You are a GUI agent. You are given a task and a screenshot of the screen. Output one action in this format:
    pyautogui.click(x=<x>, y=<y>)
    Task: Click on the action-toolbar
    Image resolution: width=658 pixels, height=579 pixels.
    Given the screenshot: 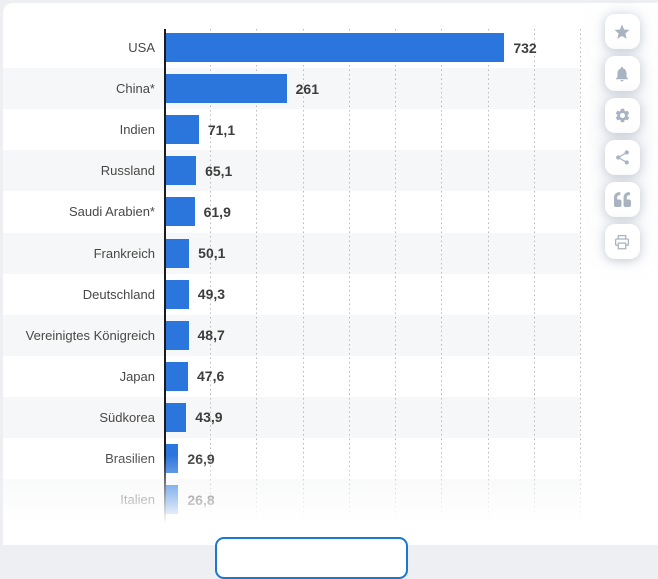 What is the action you would take?
    pyautogui.click(x=622, y=155)
    